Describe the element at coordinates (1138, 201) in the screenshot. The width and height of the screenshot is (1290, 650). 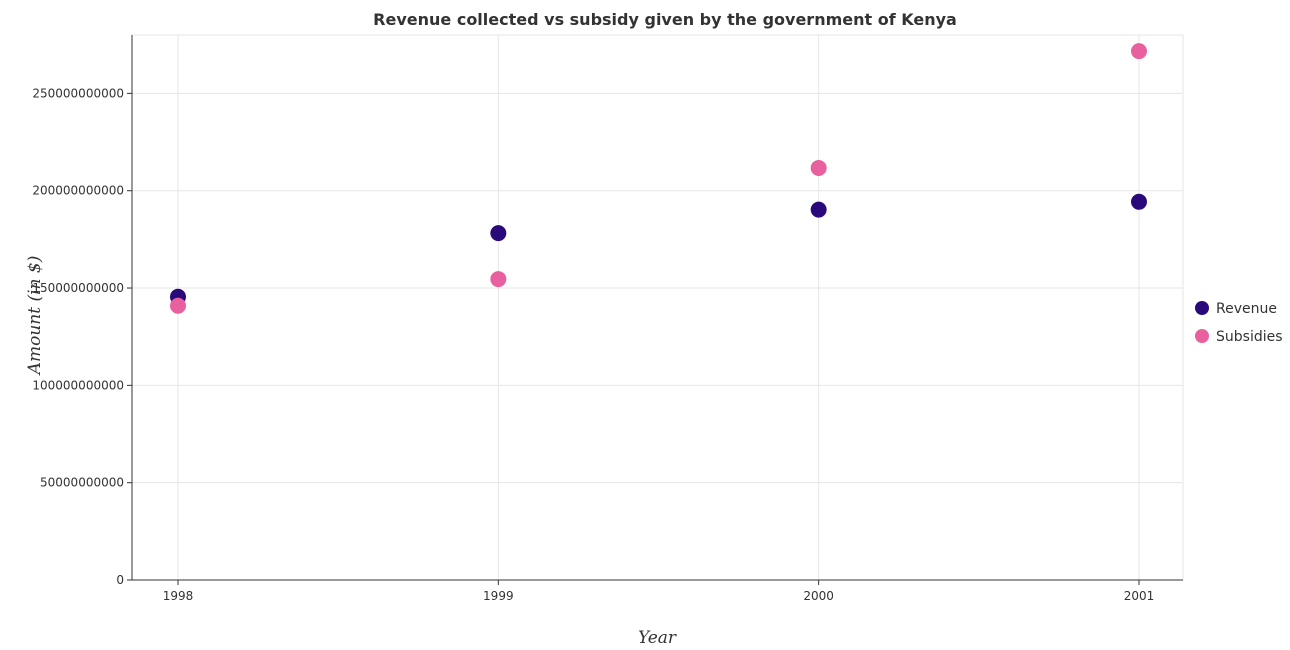
I see `point-revenue-2001` at that location.